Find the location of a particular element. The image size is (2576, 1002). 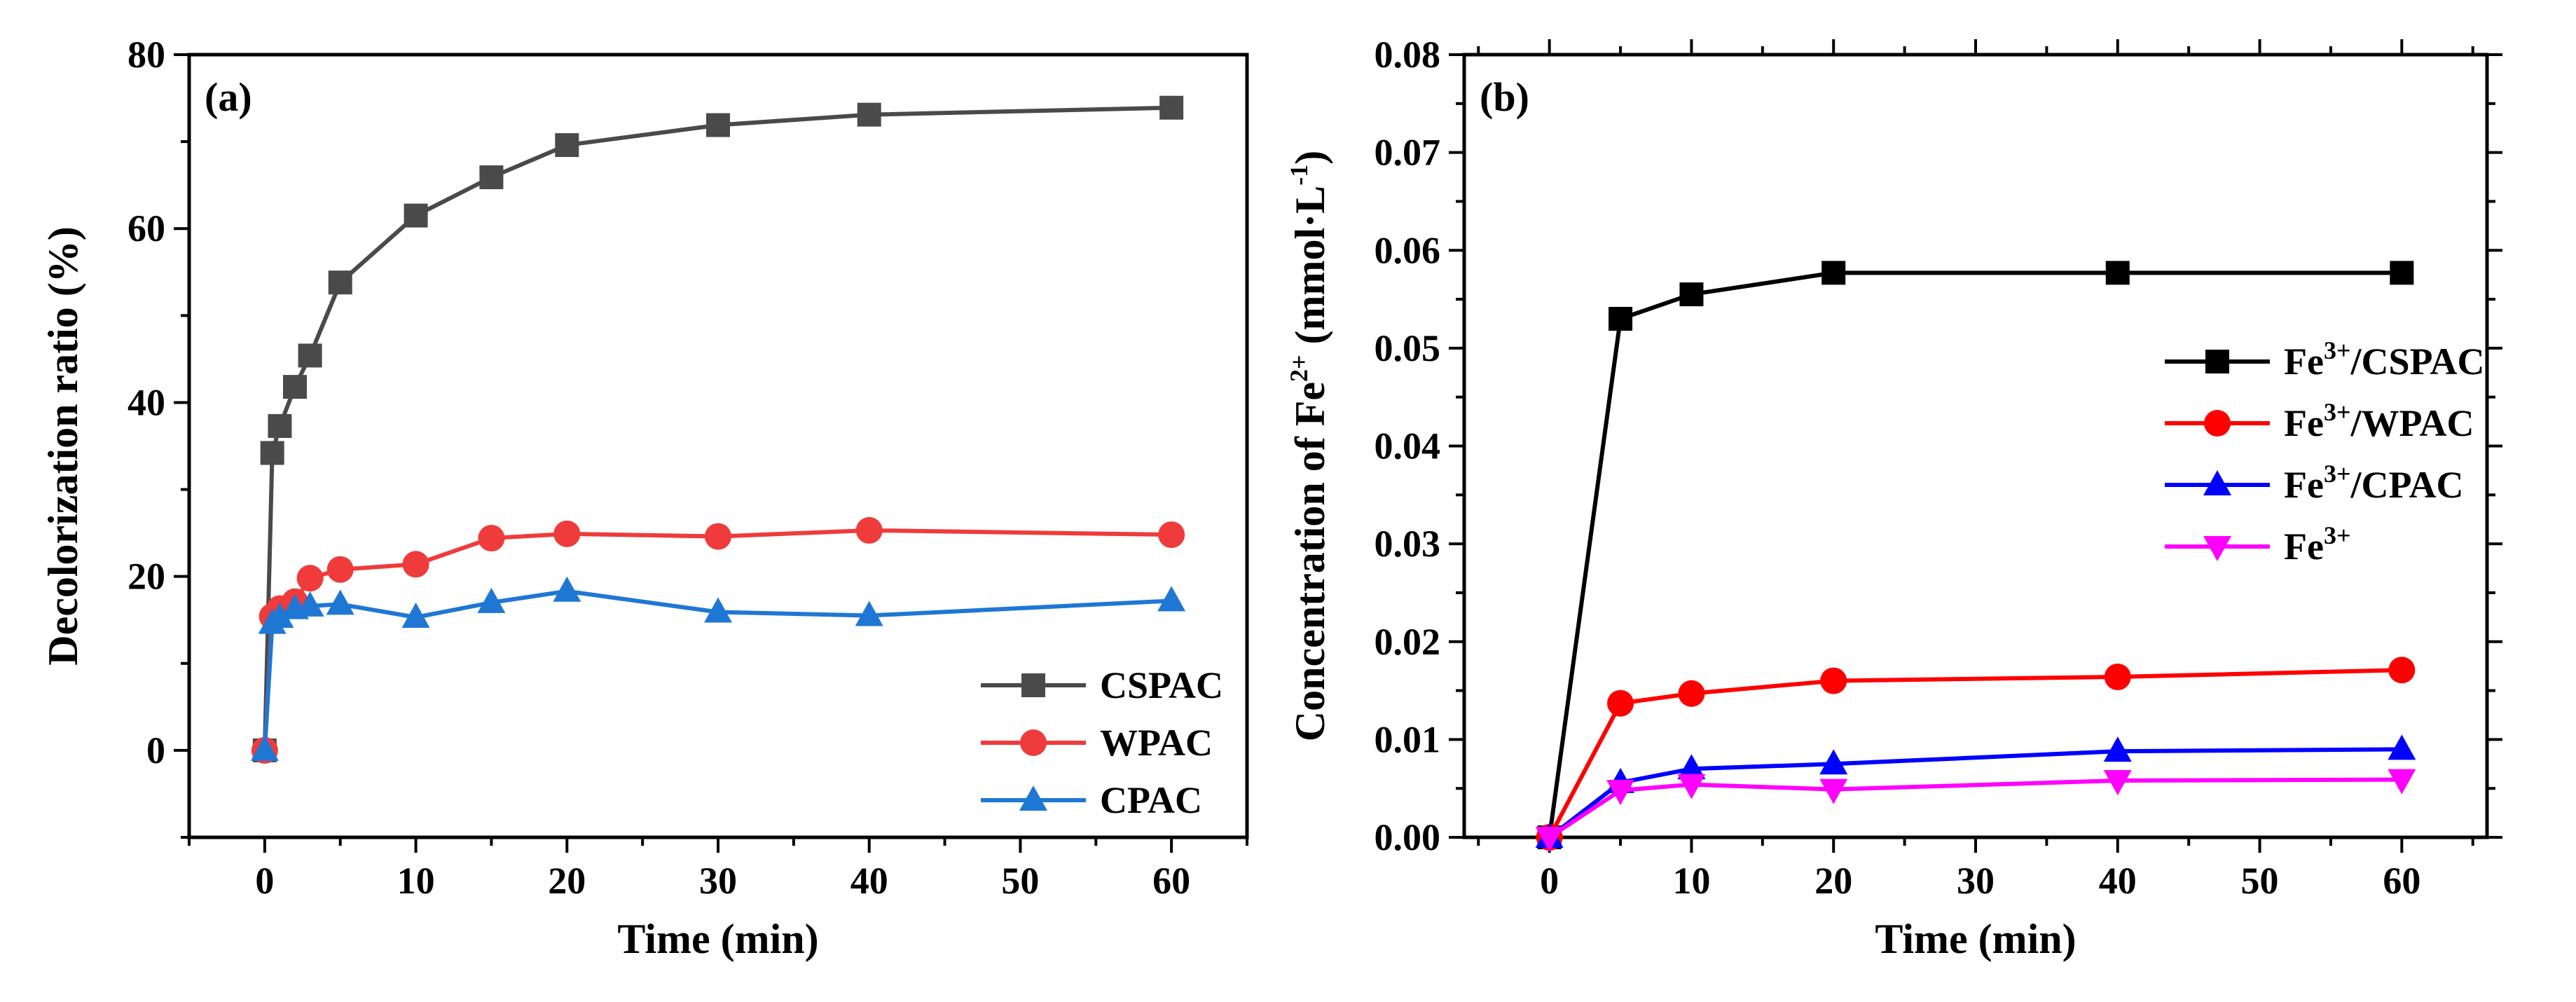

legend-label: Fe3+ is located at coordinates (2317, 544).